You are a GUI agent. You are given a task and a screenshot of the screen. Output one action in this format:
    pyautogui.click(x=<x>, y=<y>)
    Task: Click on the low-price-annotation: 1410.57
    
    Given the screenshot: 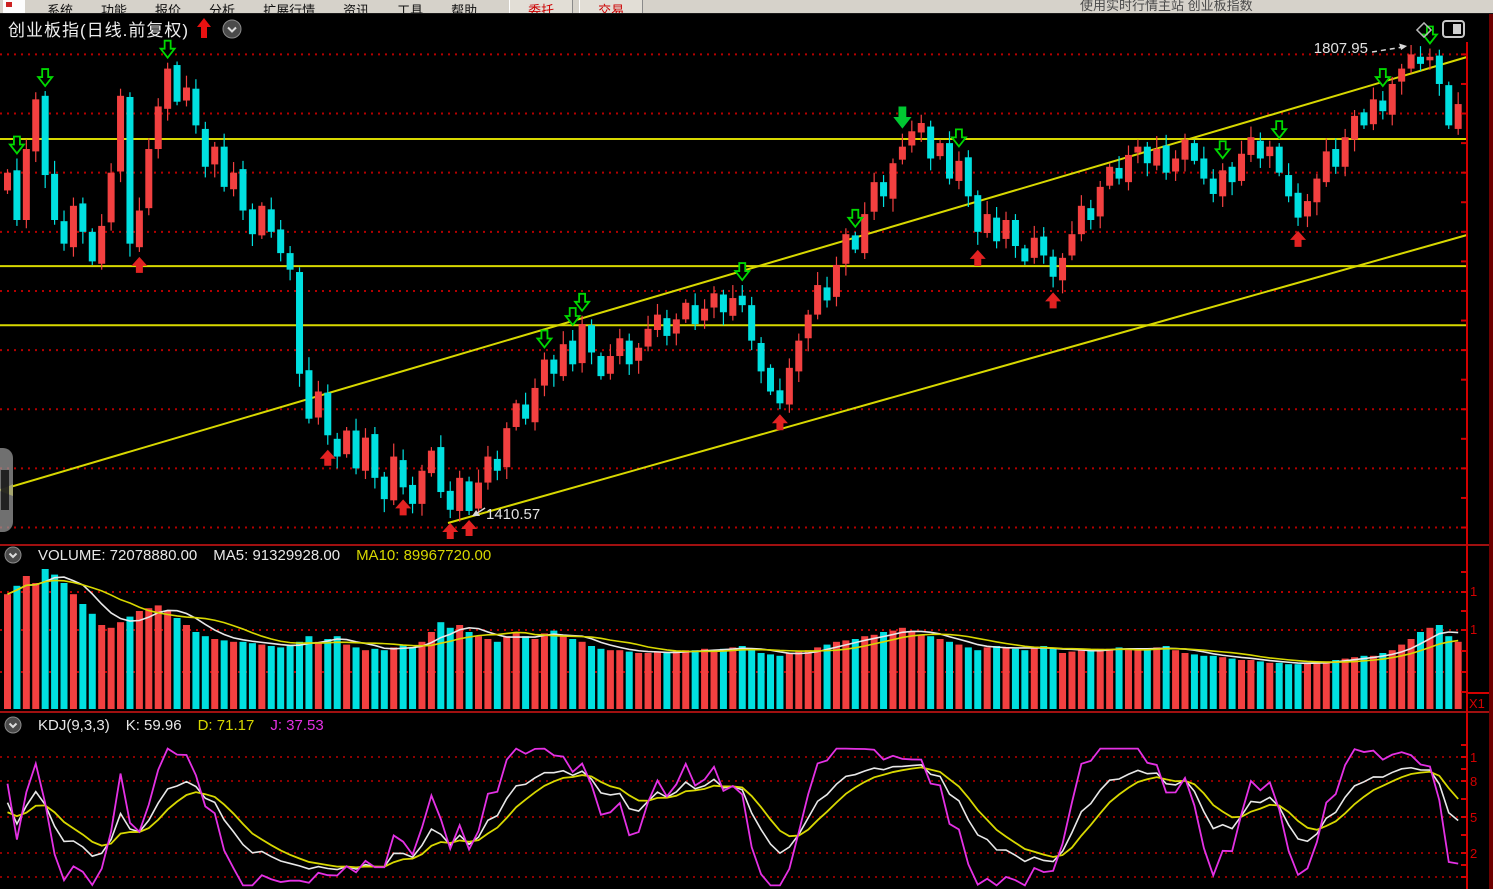 What is the action you would take?
    pyautogui.click(x=513, y=514)
    